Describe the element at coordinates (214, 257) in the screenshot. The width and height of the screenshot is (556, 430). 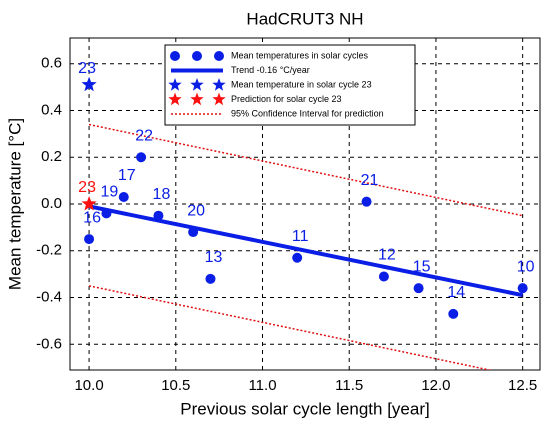
I see `point-label: 13` at that location.